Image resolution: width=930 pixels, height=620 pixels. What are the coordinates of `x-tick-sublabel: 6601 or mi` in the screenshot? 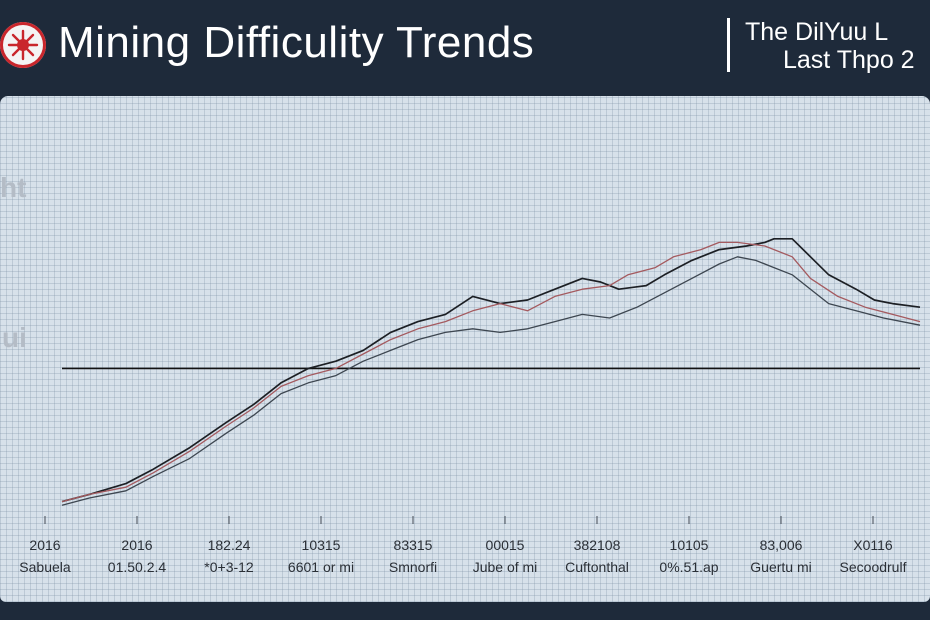 It's located at (321, 567).